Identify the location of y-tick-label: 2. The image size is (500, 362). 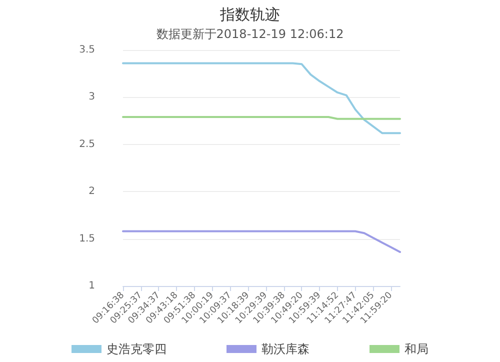
(91, 192).